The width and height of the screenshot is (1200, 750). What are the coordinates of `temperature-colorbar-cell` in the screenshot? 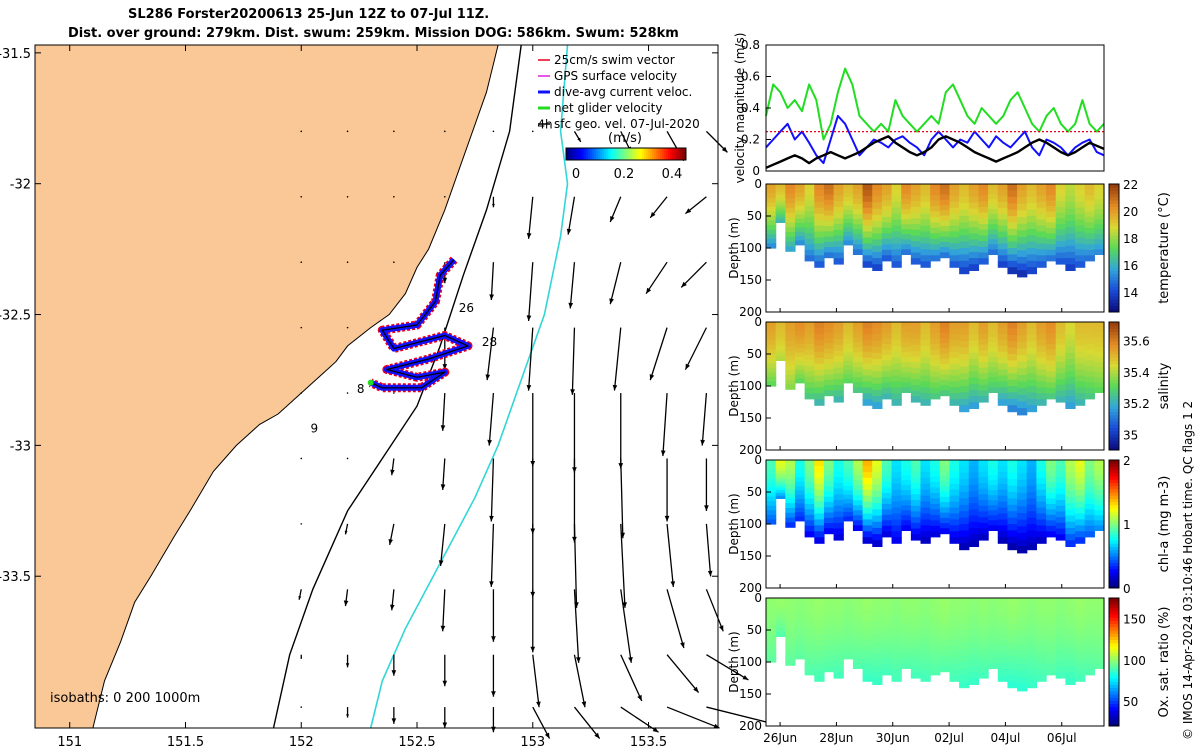 It's located at (1114, 221).